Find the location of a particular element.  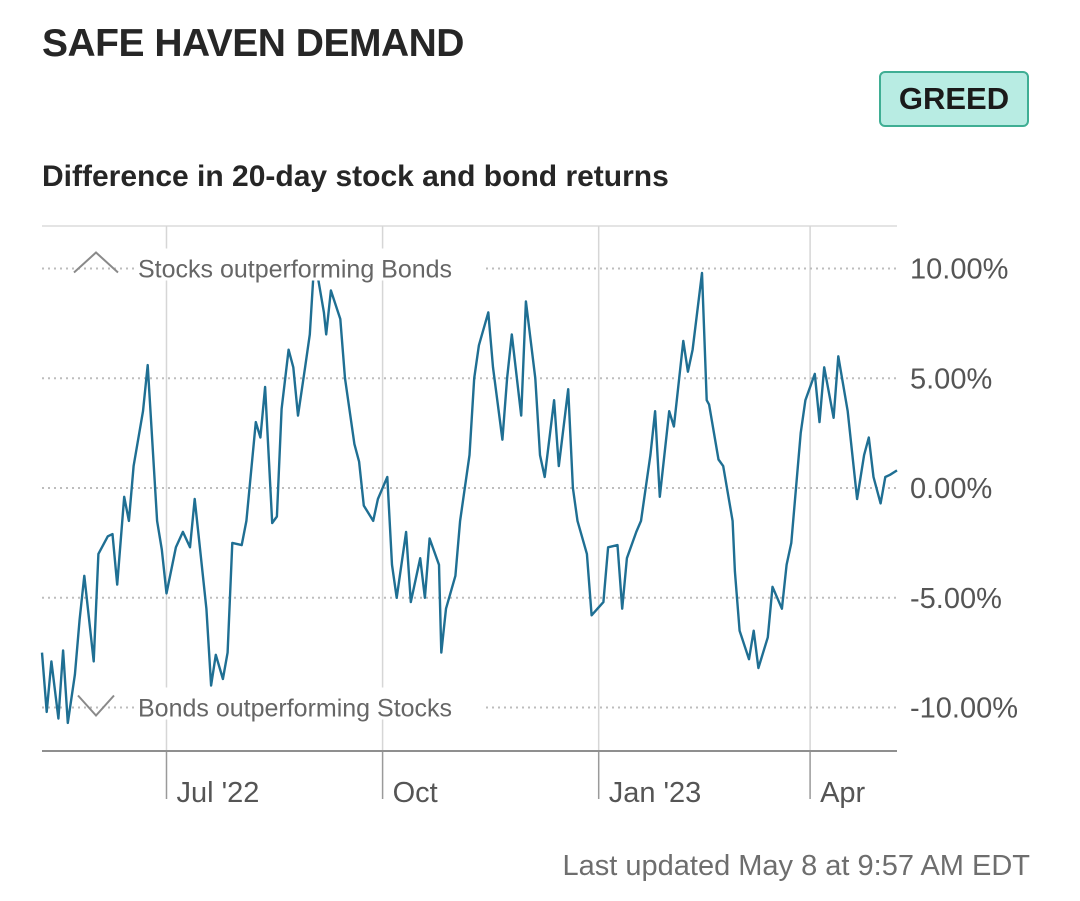

x-tick-label: Apr is located at coordinates (842, 793).